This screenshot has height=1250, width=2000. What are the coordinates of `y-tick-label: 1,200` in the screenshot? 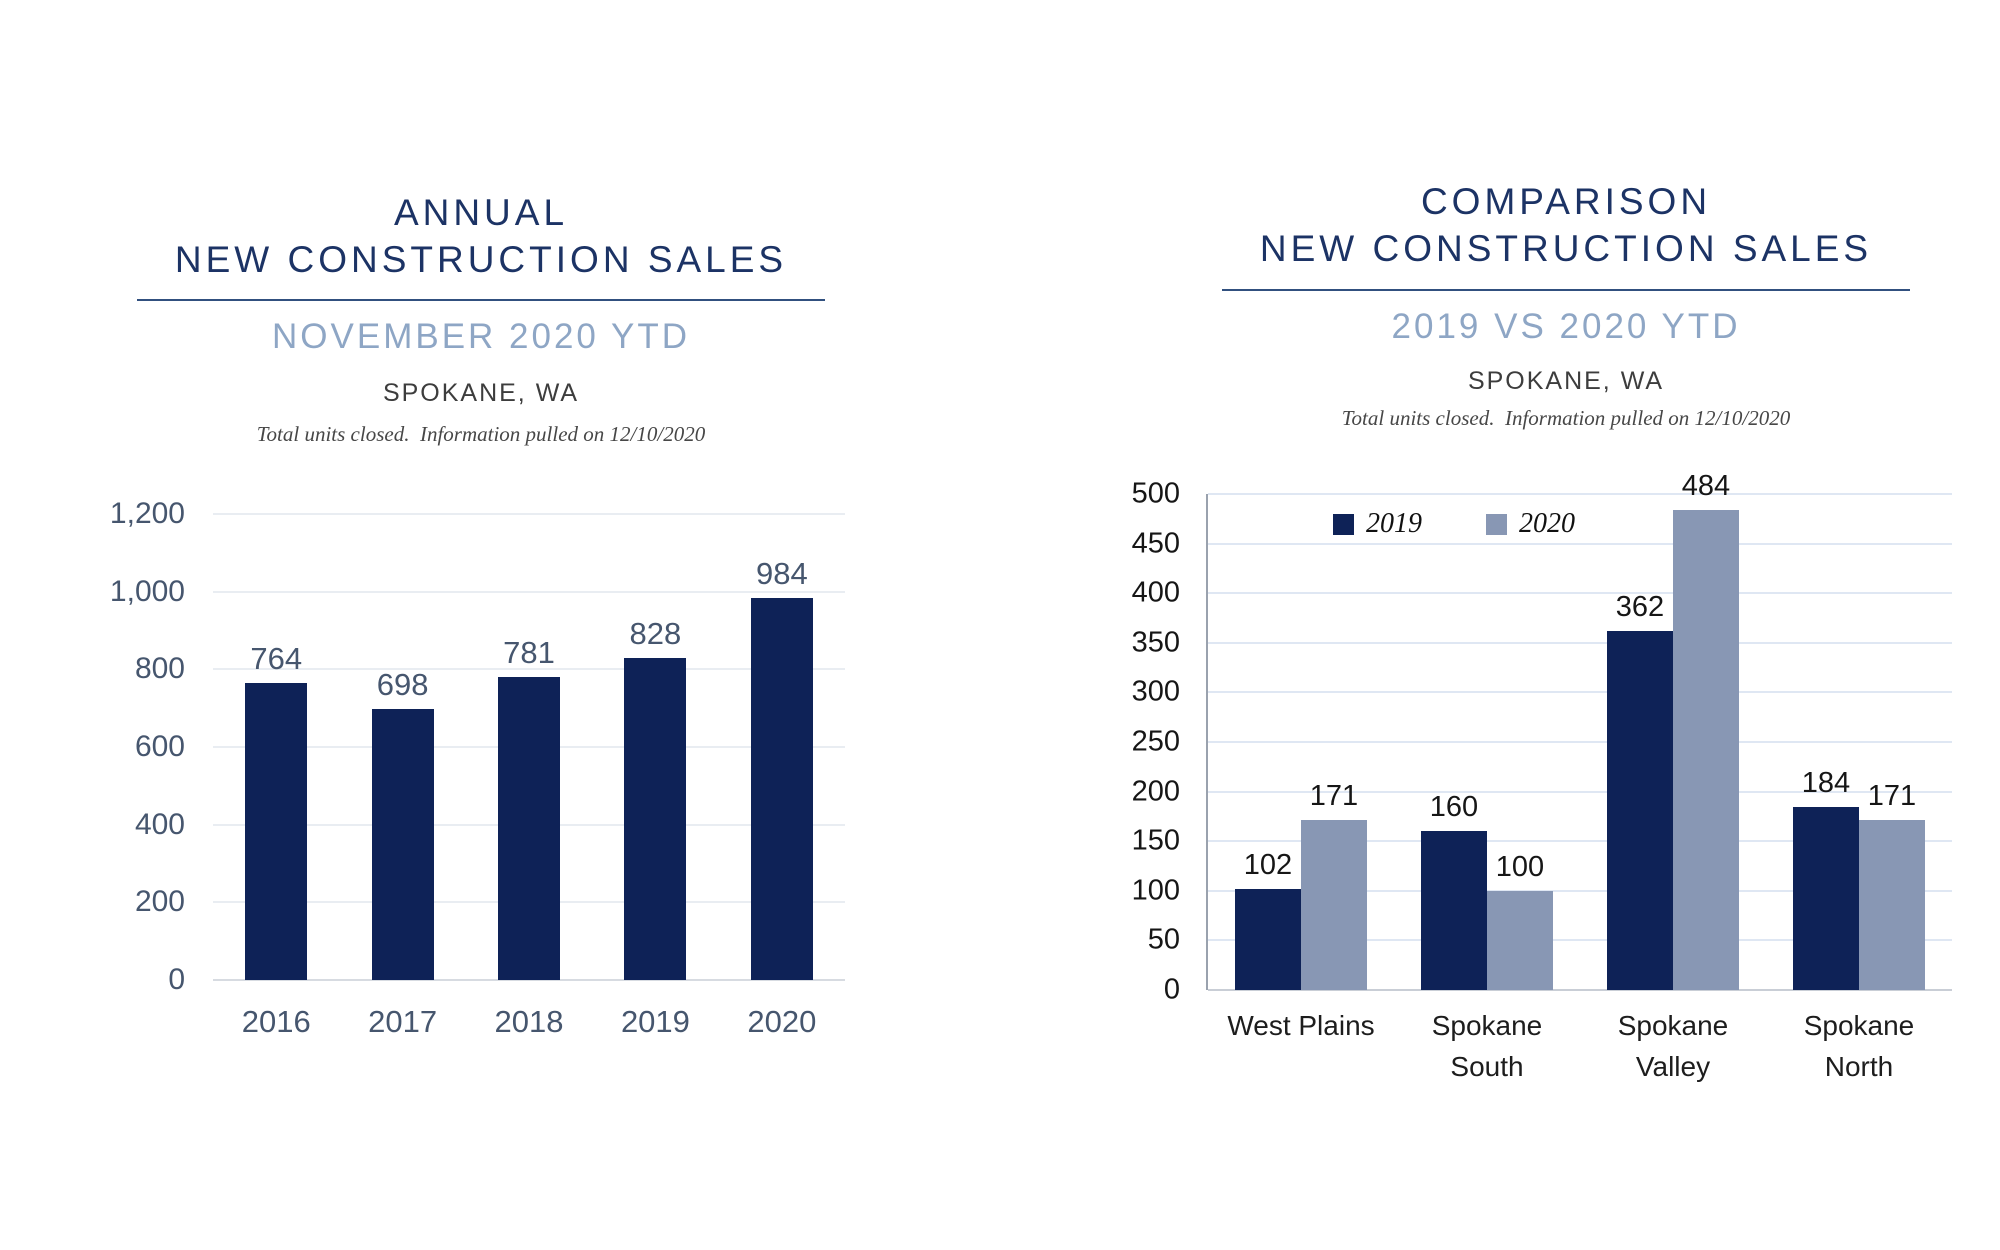 It's located at (147, 513).